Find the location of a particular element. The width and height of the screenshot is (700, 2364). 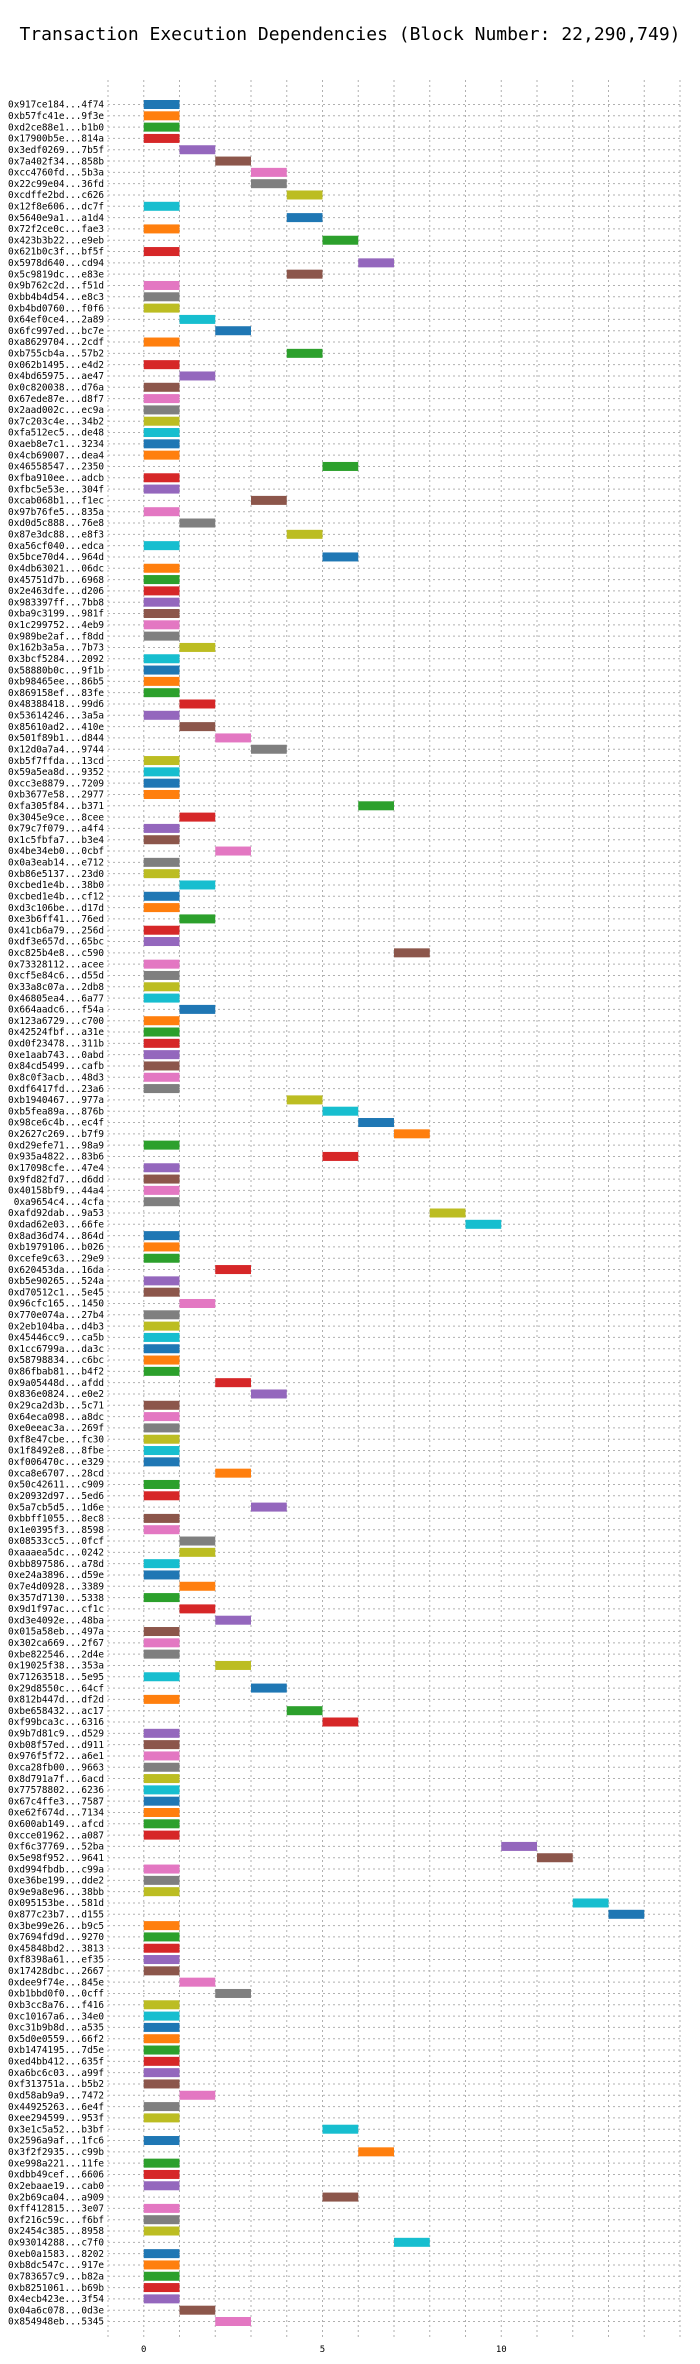

y-tick-label: 0xa9654c4...4cfa is located at coordinates (59, 1202).